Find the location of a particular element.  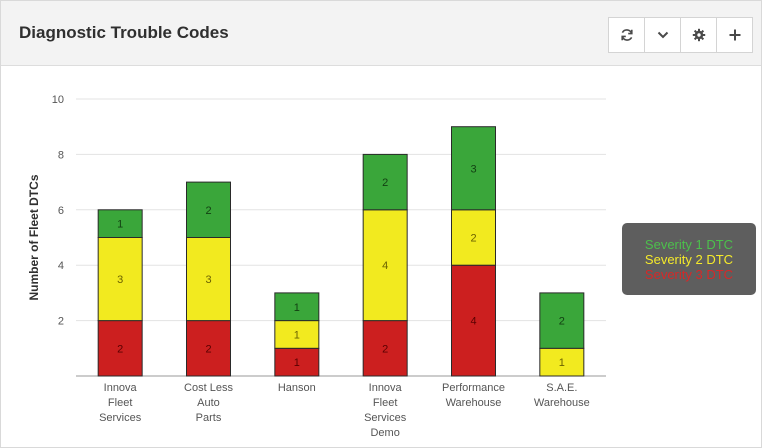

y-axis-title: Number of Fleet DTCs is located at coordinates (34, 237).